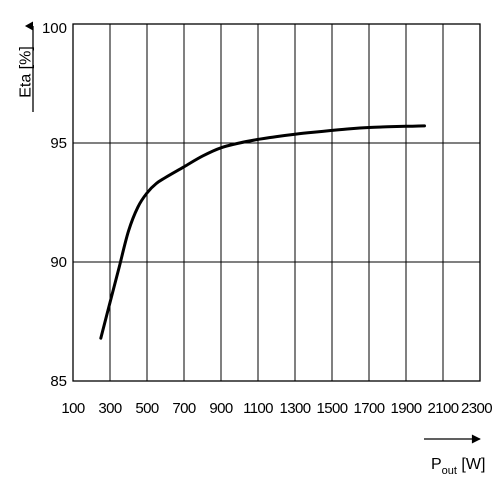 The image size is (500, 500). Describe the element at coordinates (58, 262) in the screenshot. I see `y-tick-label: 90` at that location.